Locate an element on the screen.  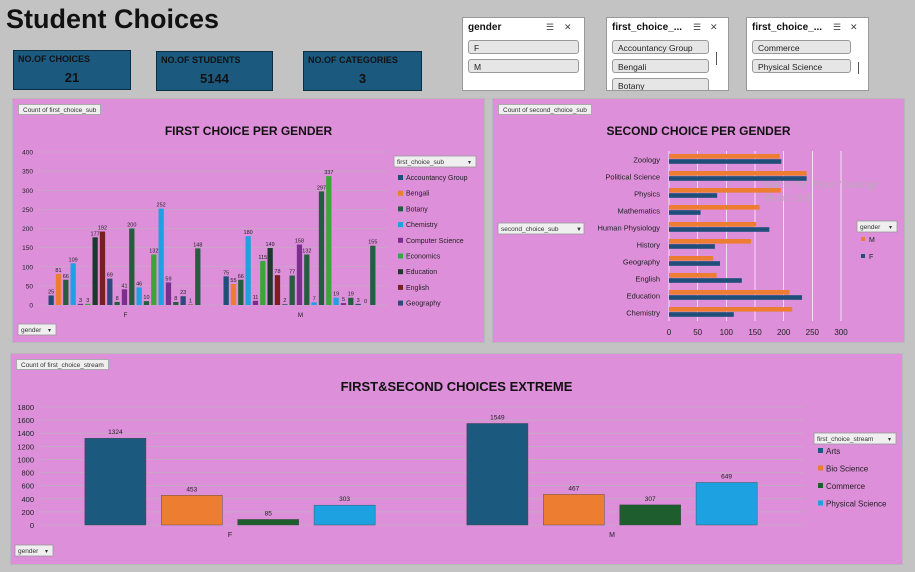
data-label: 2 is located at coordinates (284, 301).